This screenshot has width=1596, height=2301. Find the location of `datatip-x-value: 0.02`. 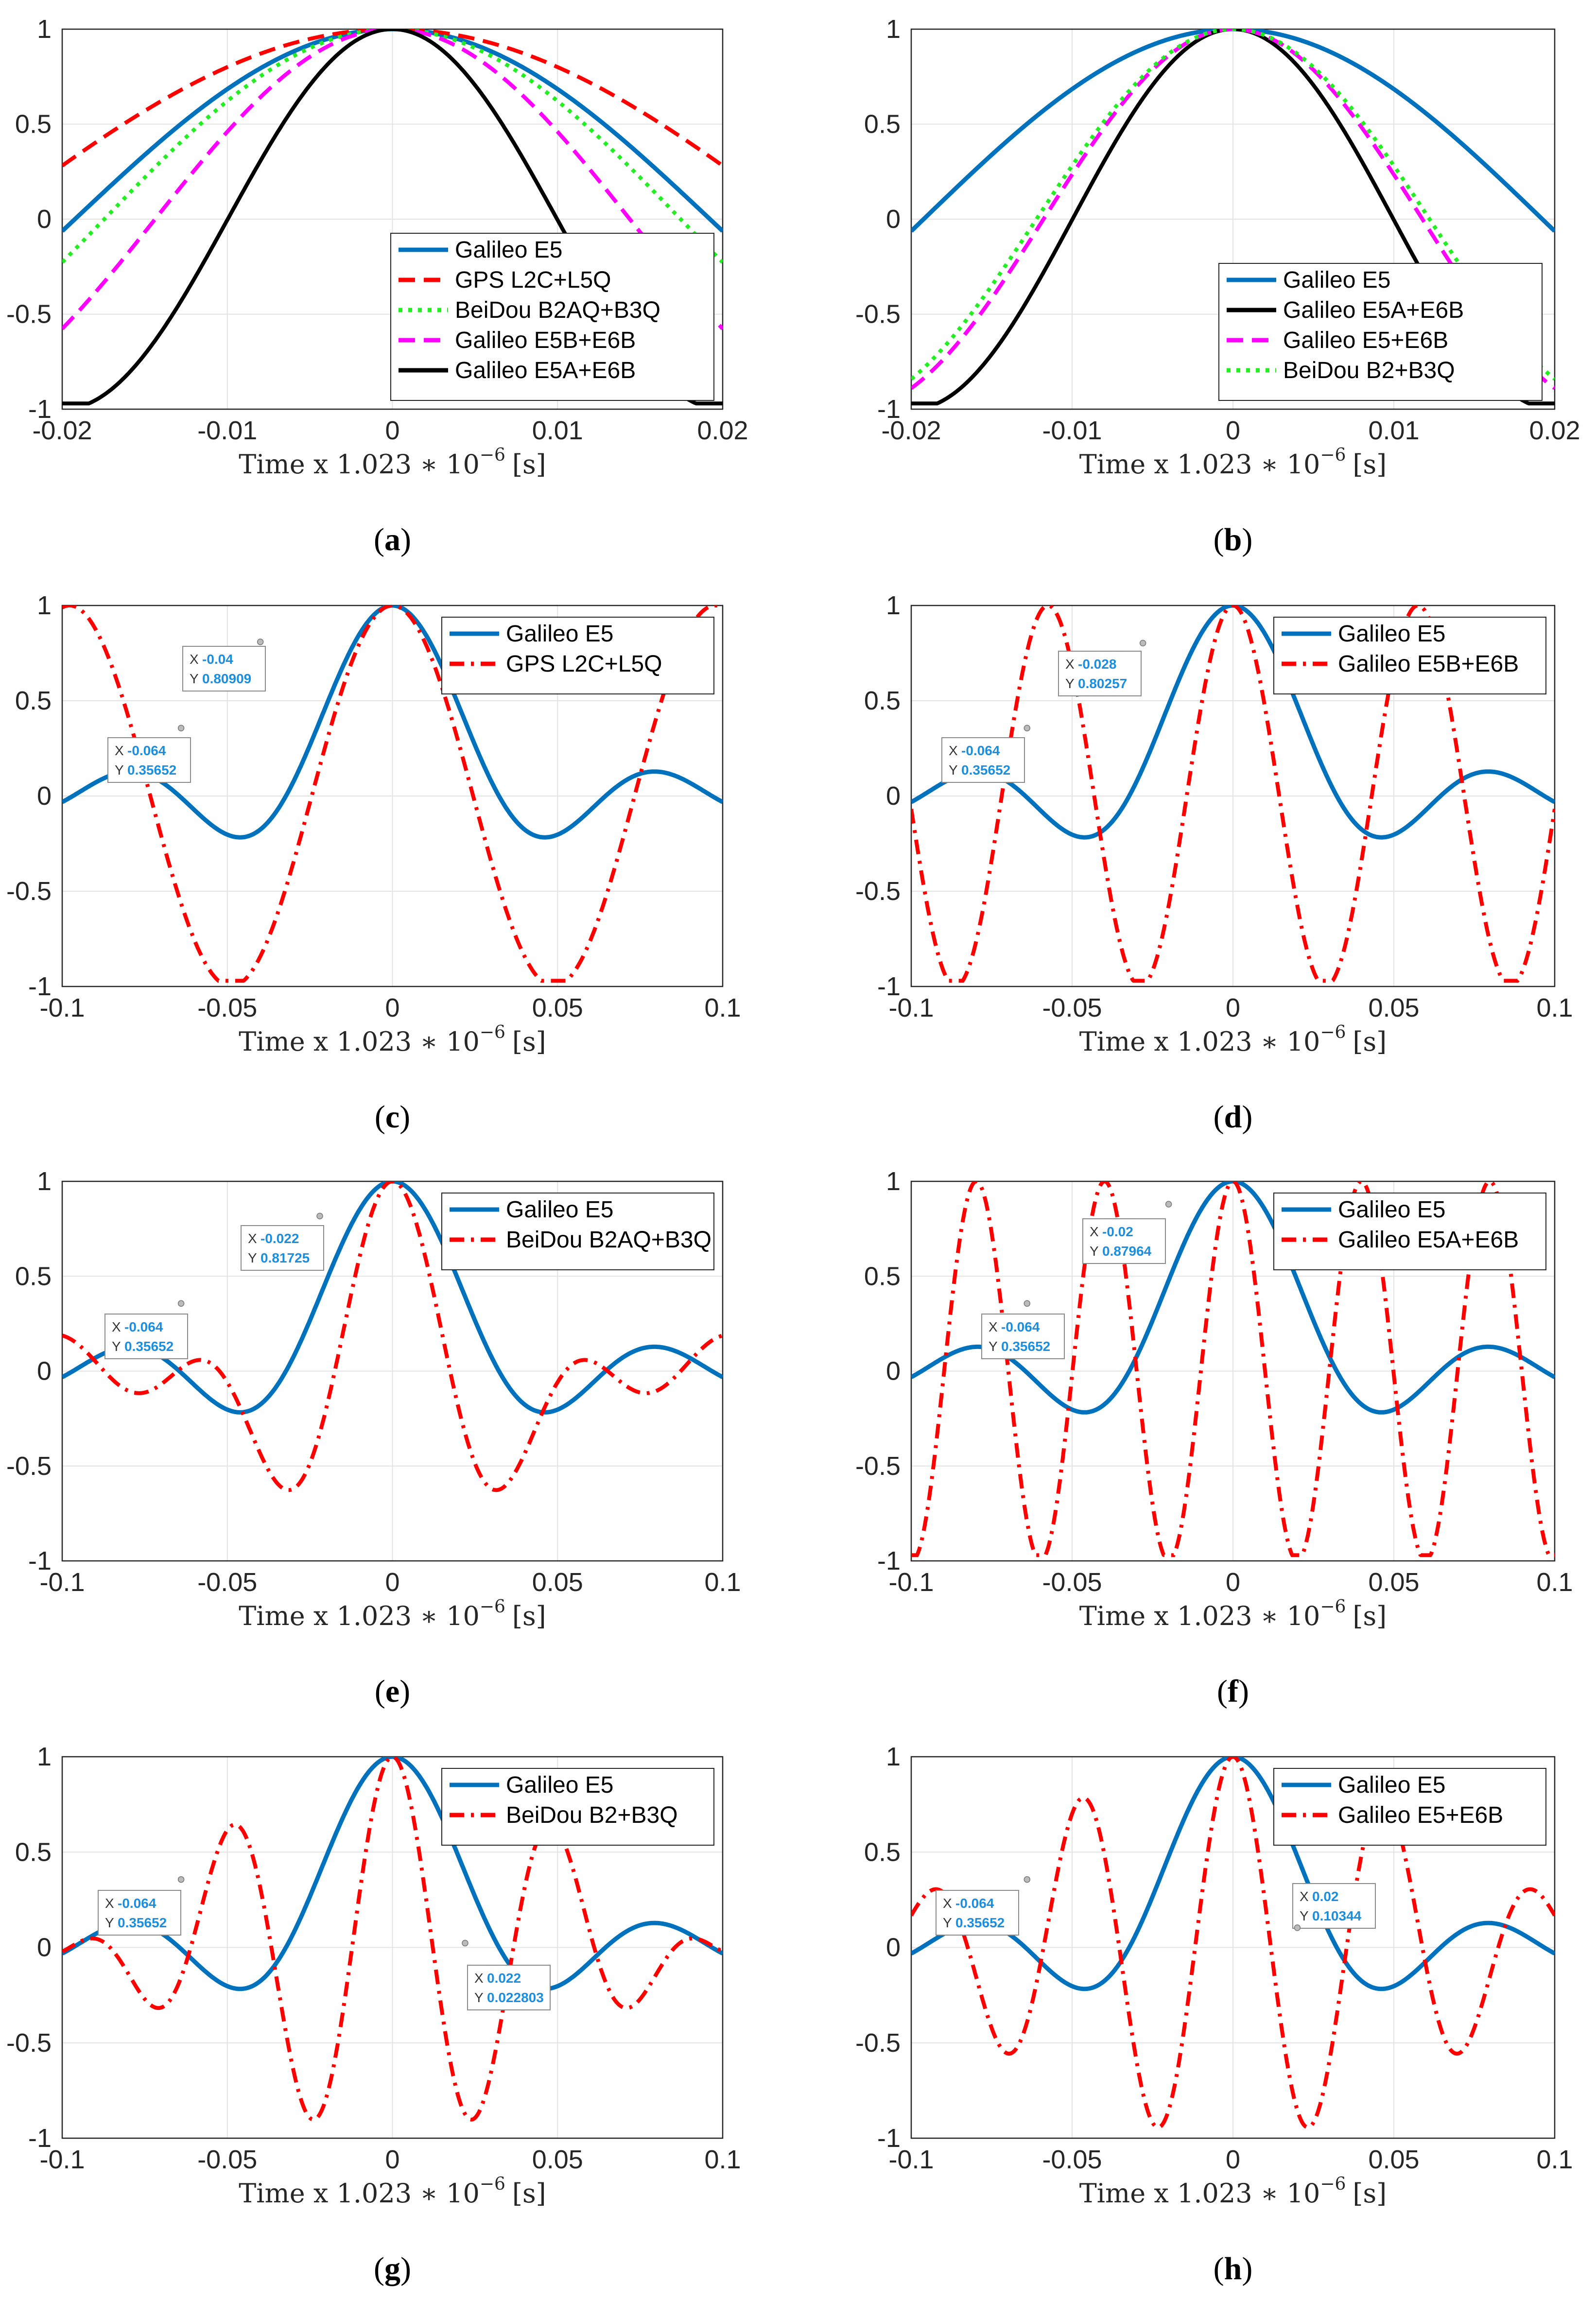

datatip-x-value: 0.02 is located at coordinates (1325, 1896).